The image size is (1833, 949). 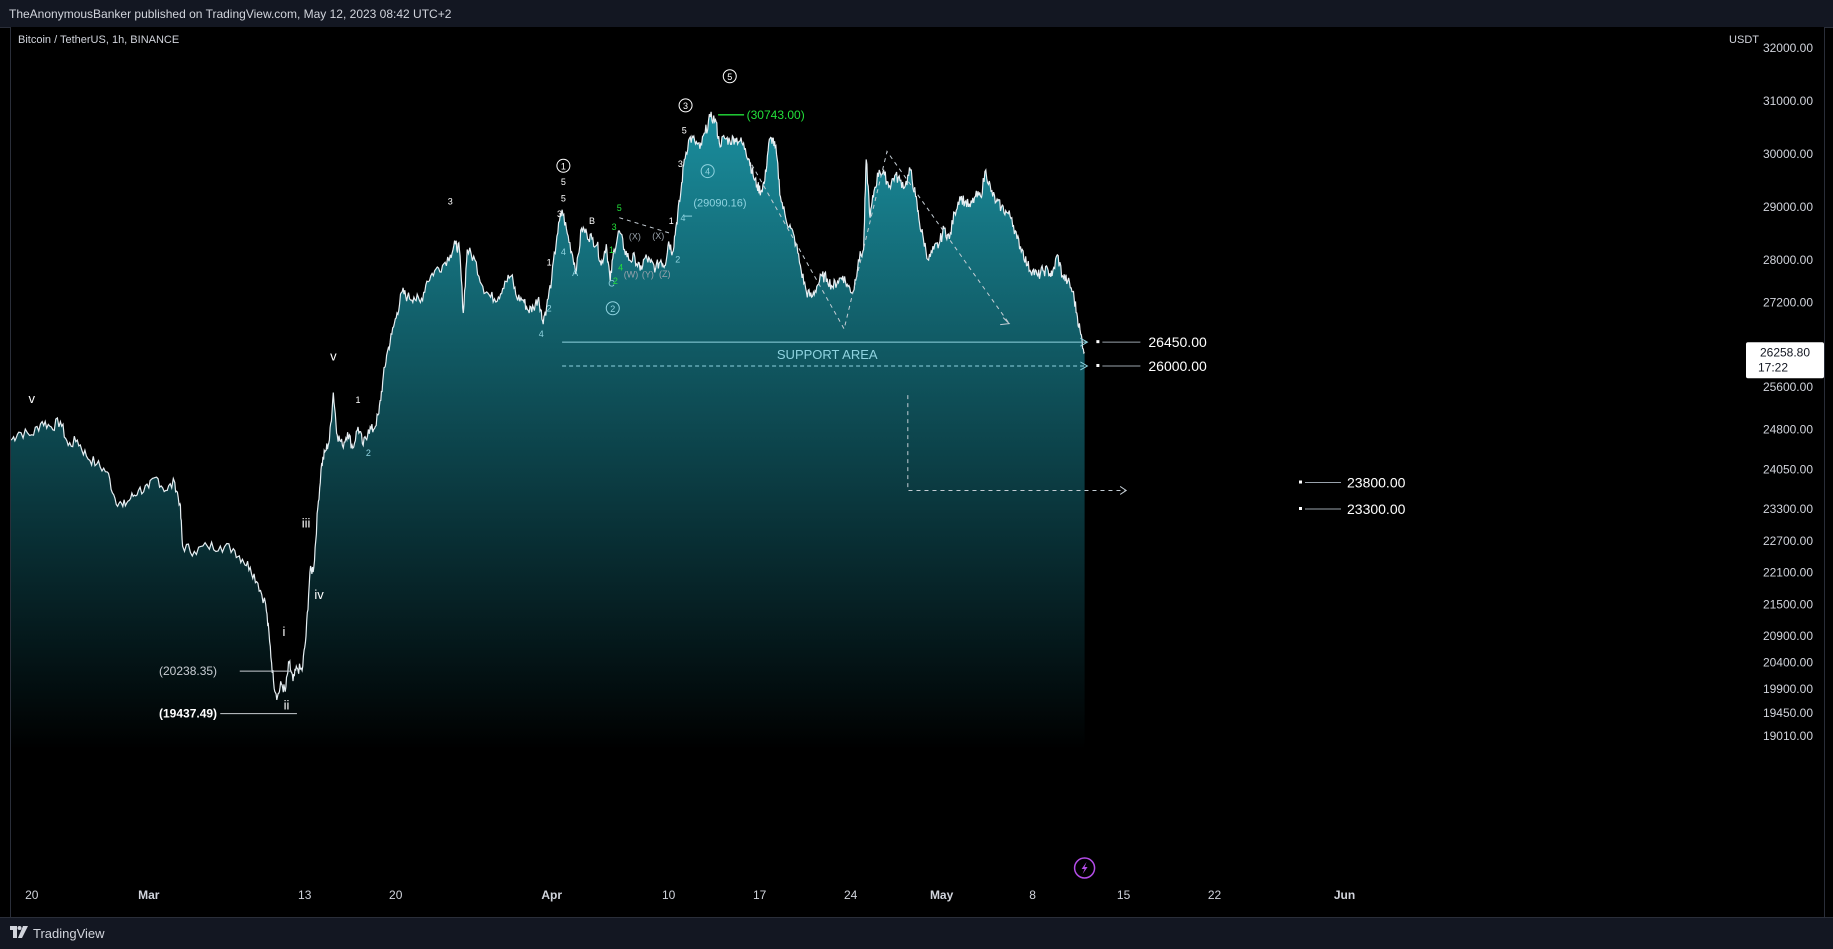 What do you see at coordinates (1788, 469) in the screenshot?
I see `y-tick-label: 24050.00` at bounding box center [1788, 469].